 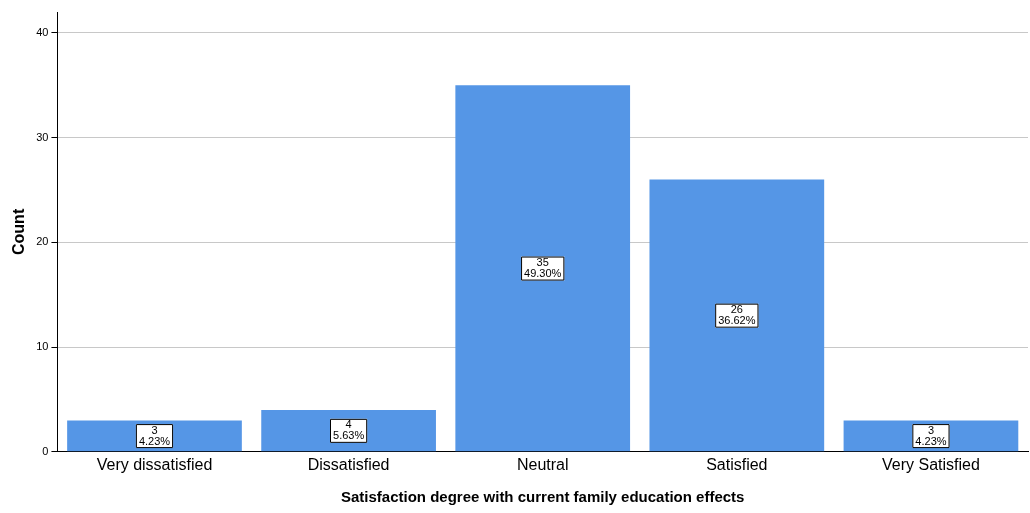 I want to click on x-tick-label: Very Satisfied, so click(x=931, y=464).